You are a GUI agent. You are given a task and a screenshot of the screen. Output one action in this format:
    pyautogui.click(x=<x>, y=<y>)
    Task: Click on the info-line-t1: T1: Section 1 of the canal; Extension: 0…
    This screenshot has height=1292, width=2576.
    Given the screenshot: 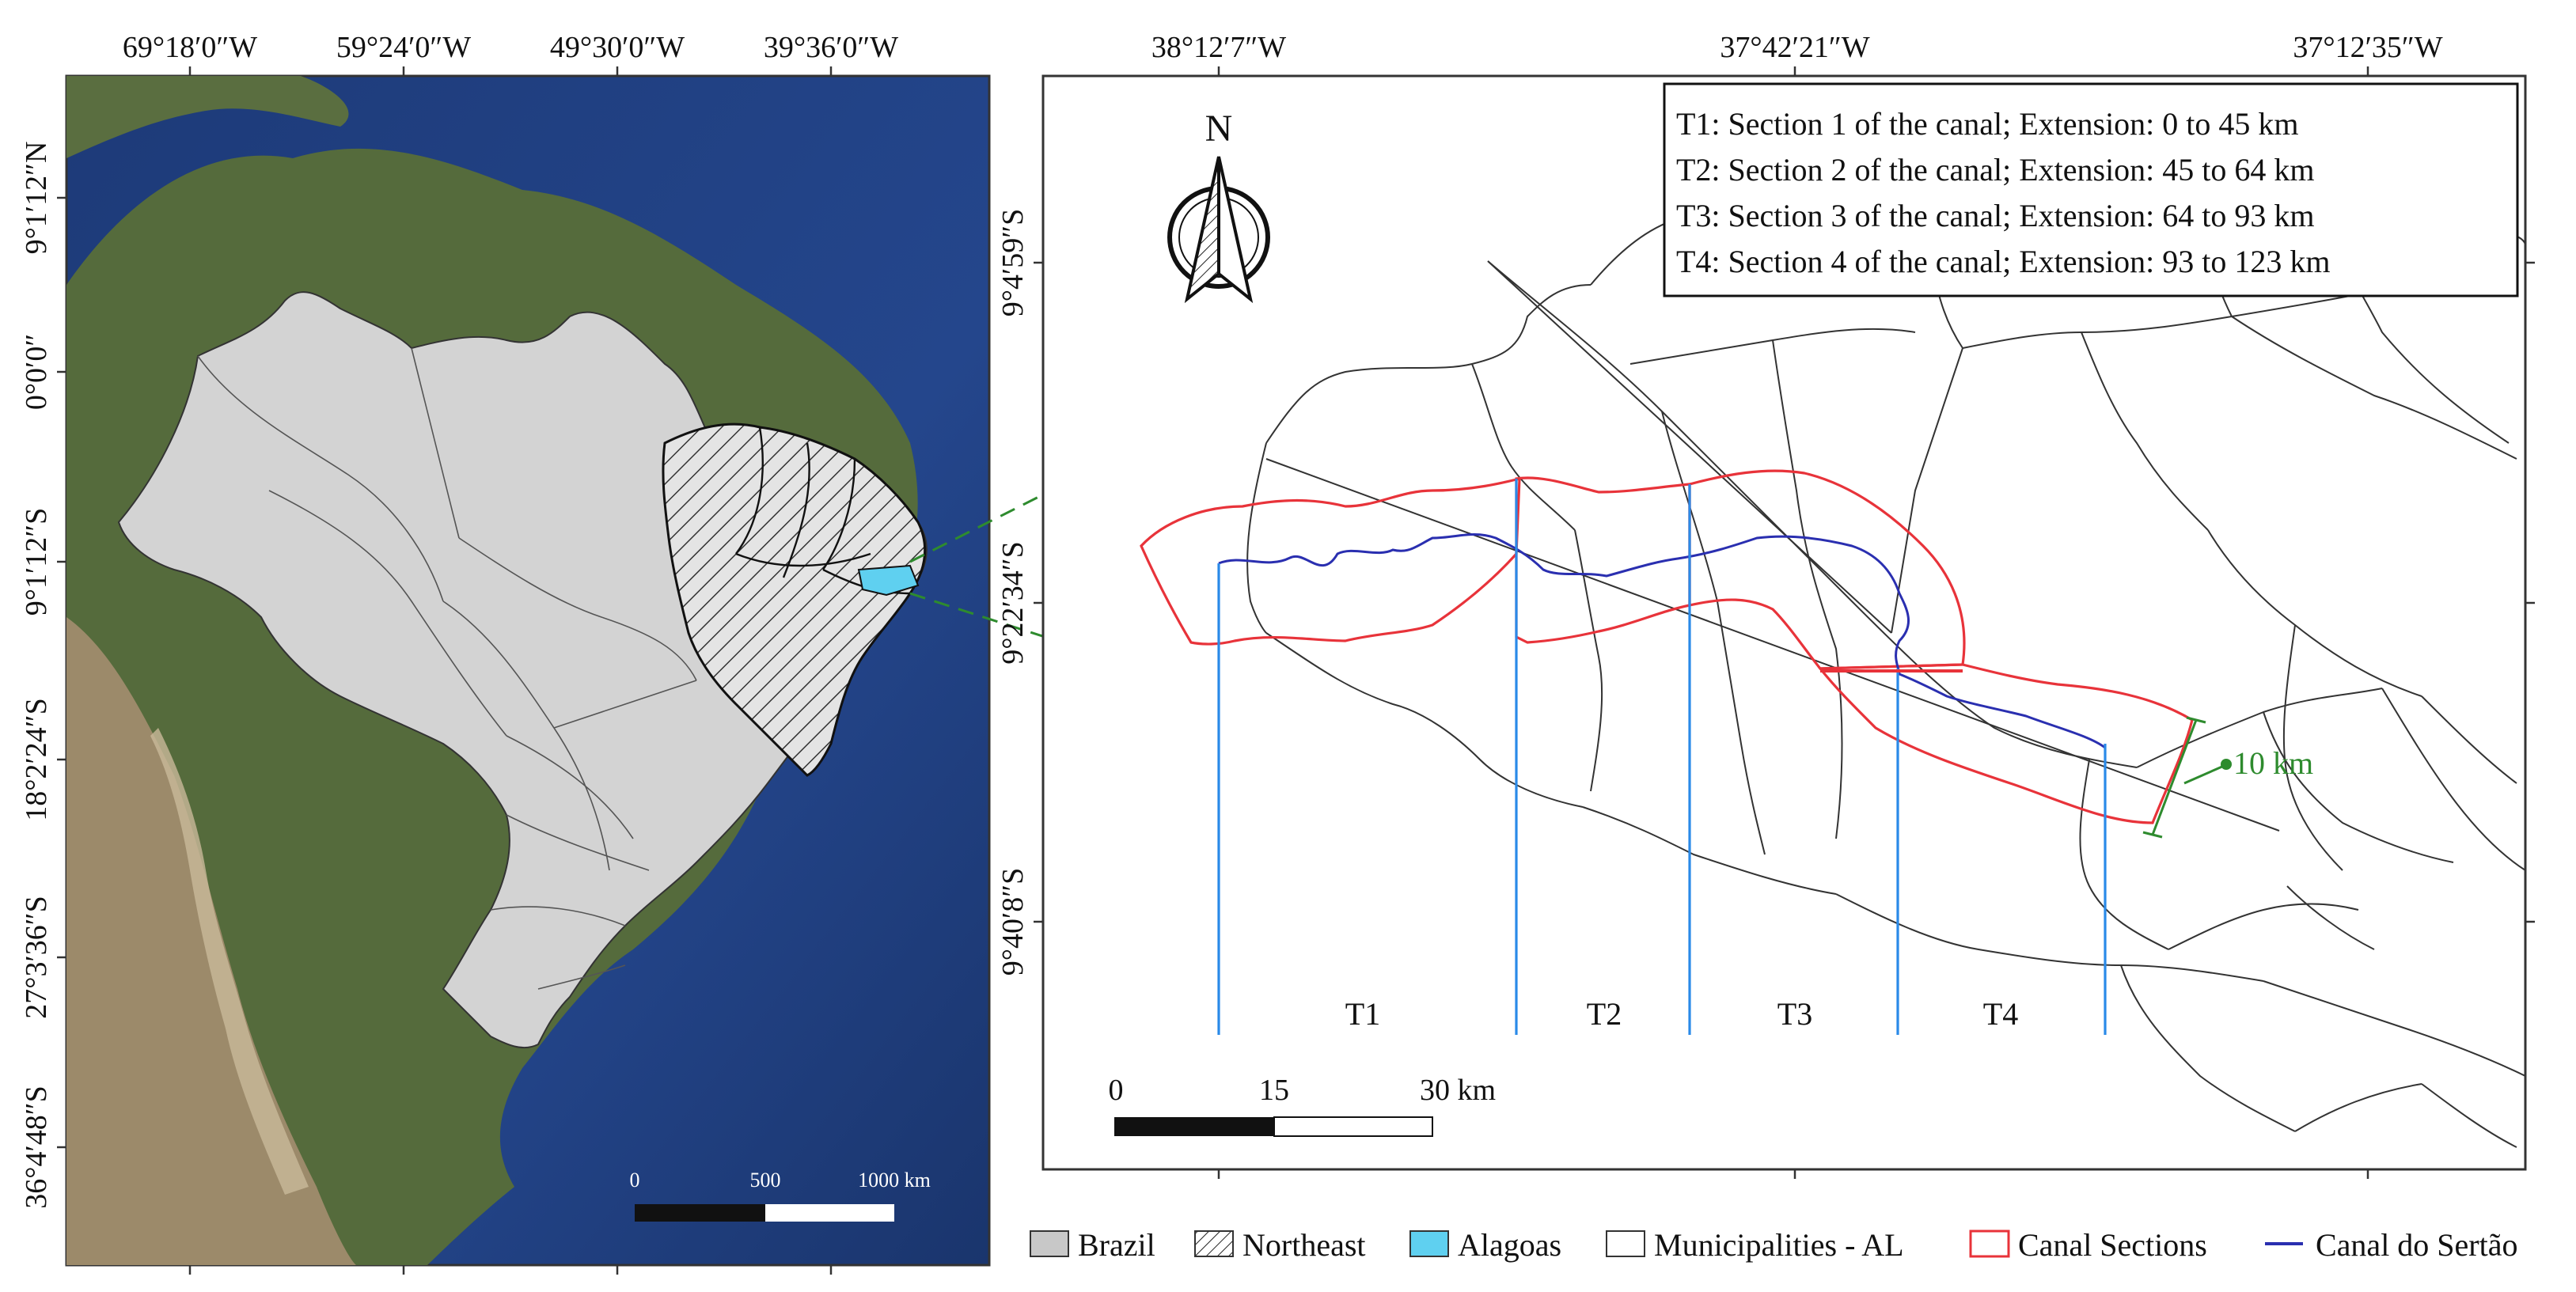 What is the action you would take?
    pyautogui.click(x=1987, y=124)
    